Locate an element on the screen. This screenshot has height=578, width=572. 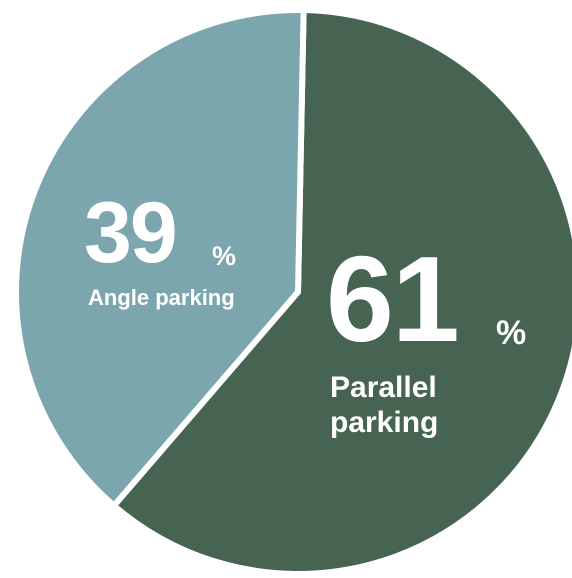
slice-label: Angle parking is located at coordinates (161, 297).